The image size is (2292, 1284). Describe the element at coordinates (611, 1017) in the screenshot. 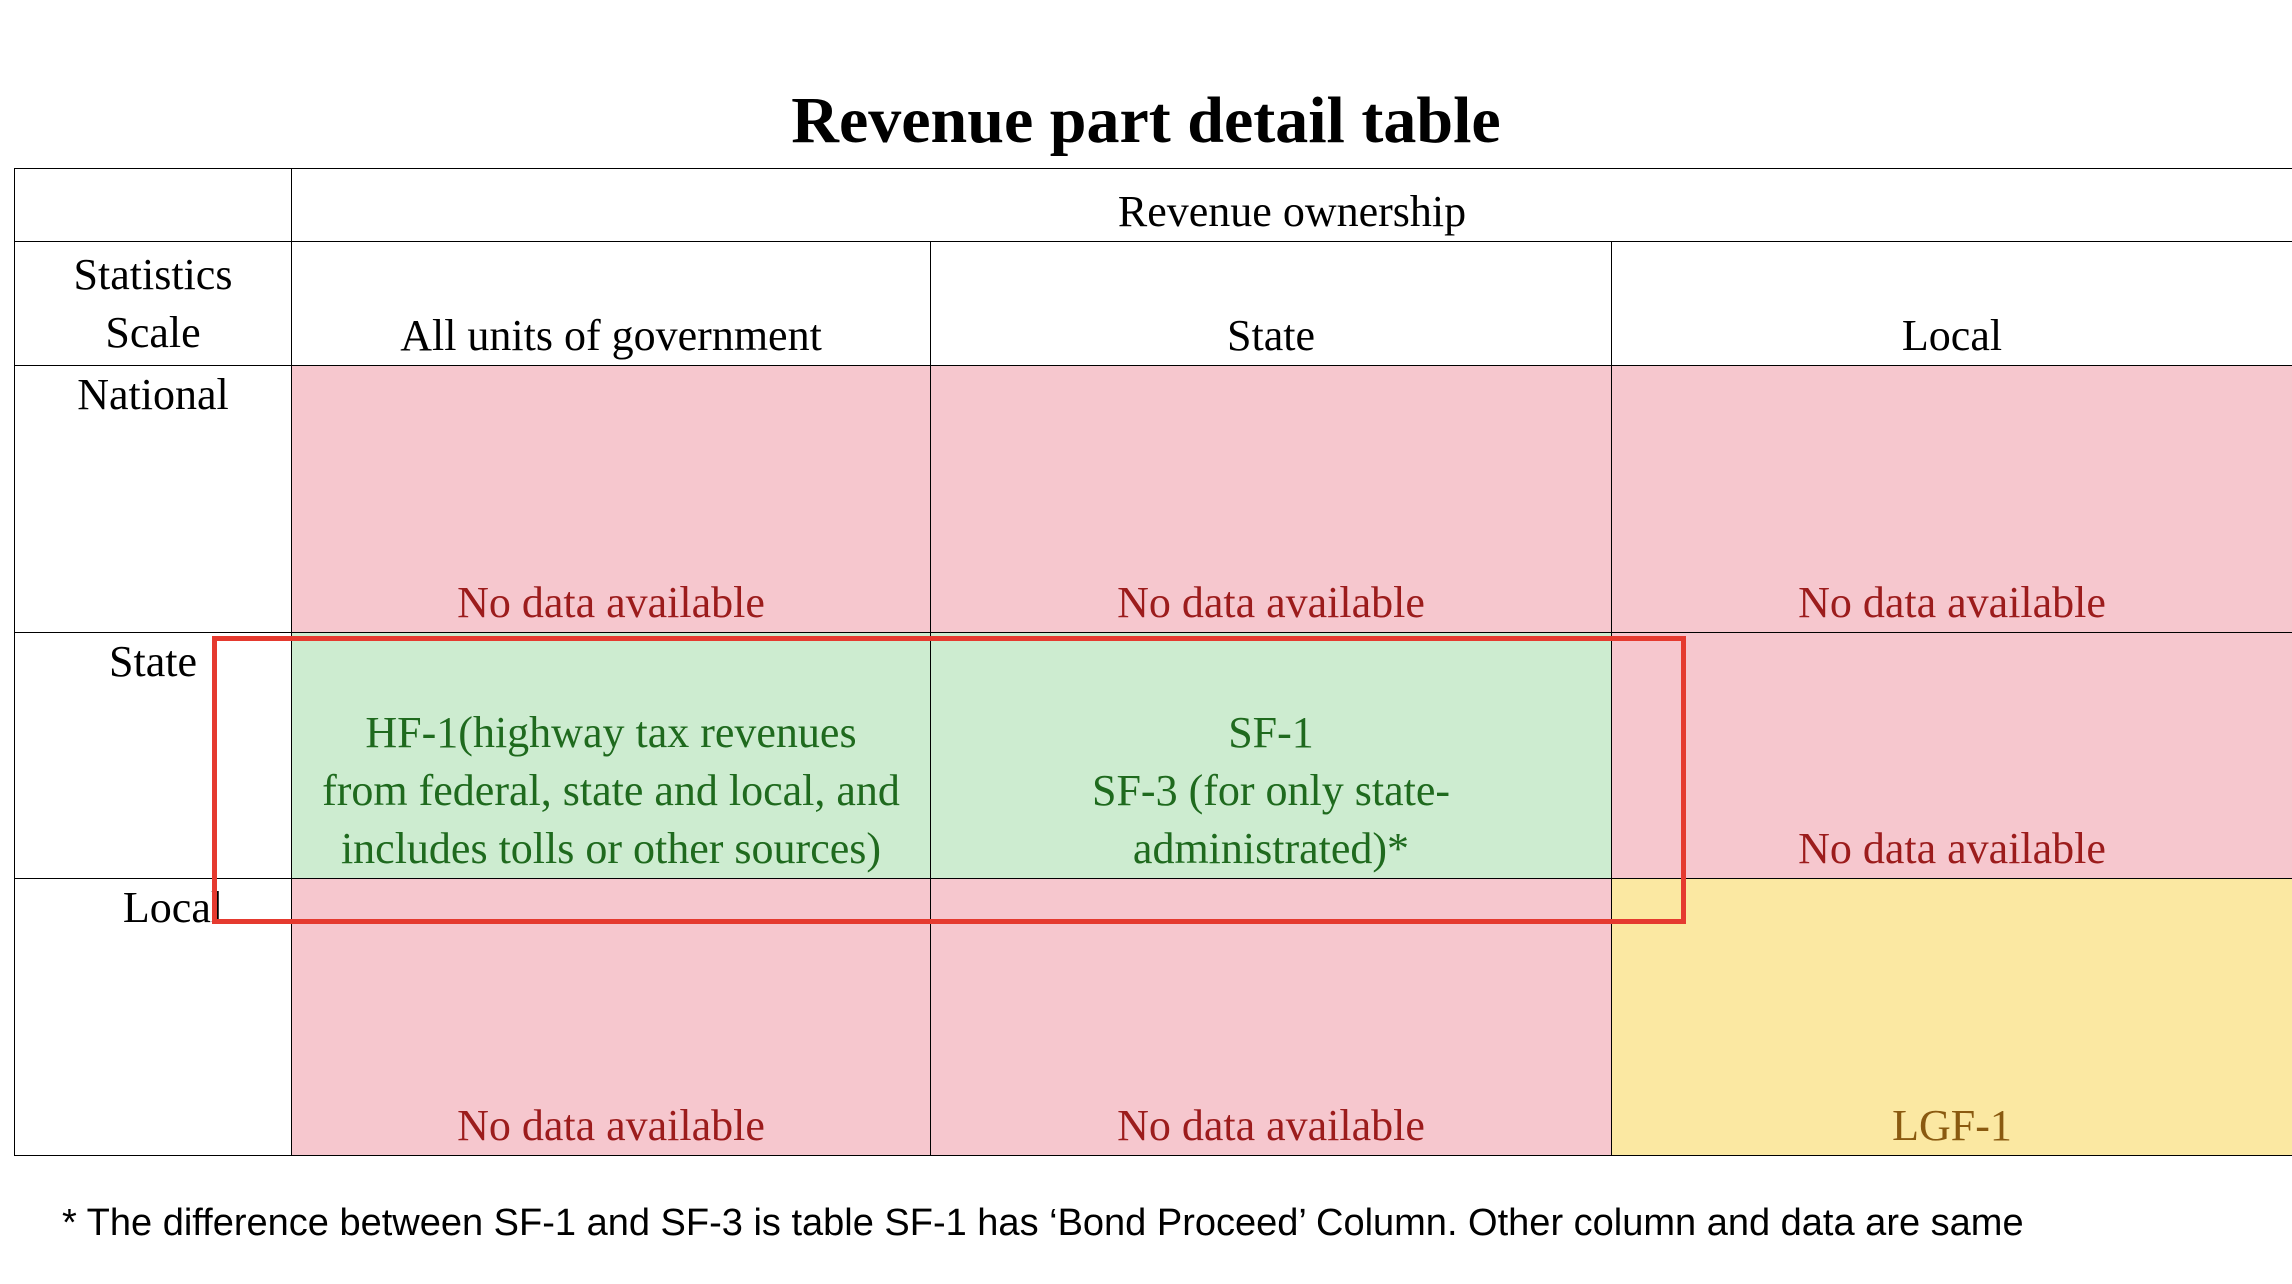

I see `cell-local-all-units: No data available` at that location.